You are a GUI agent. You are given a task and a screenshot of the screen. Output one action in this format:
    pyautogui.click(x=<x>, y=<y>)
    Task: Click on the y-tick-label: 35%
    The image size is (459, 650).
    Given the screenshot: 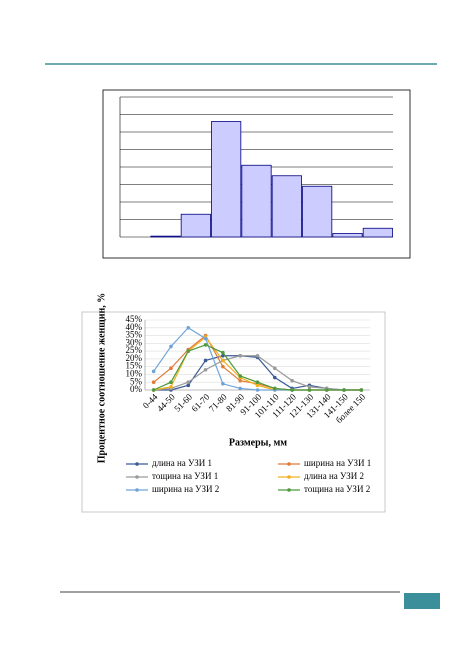 What is the action you would take?
    pyautogui.click(x=134, y=335)
    